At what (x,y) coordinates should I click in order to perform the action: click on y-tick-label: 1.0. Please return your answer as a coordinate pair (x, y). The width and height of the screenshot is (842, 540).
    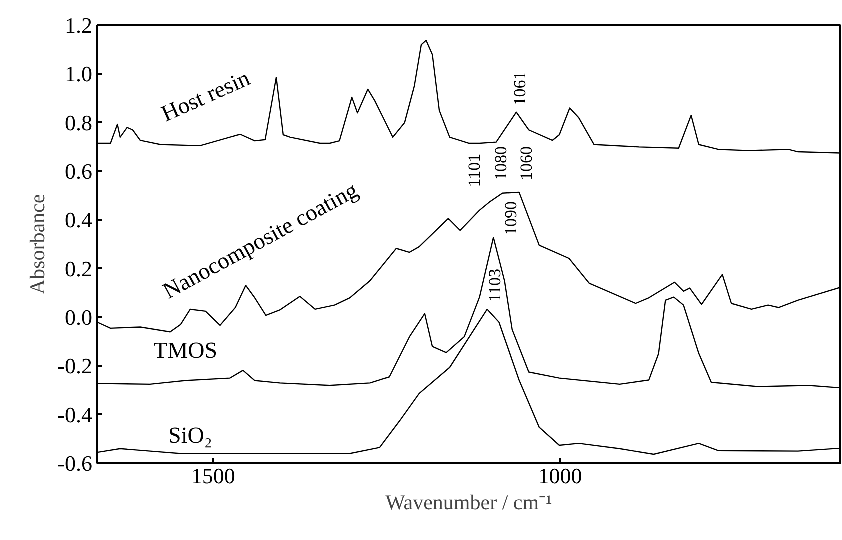
    Looking at the image, I should click on (78, 74).